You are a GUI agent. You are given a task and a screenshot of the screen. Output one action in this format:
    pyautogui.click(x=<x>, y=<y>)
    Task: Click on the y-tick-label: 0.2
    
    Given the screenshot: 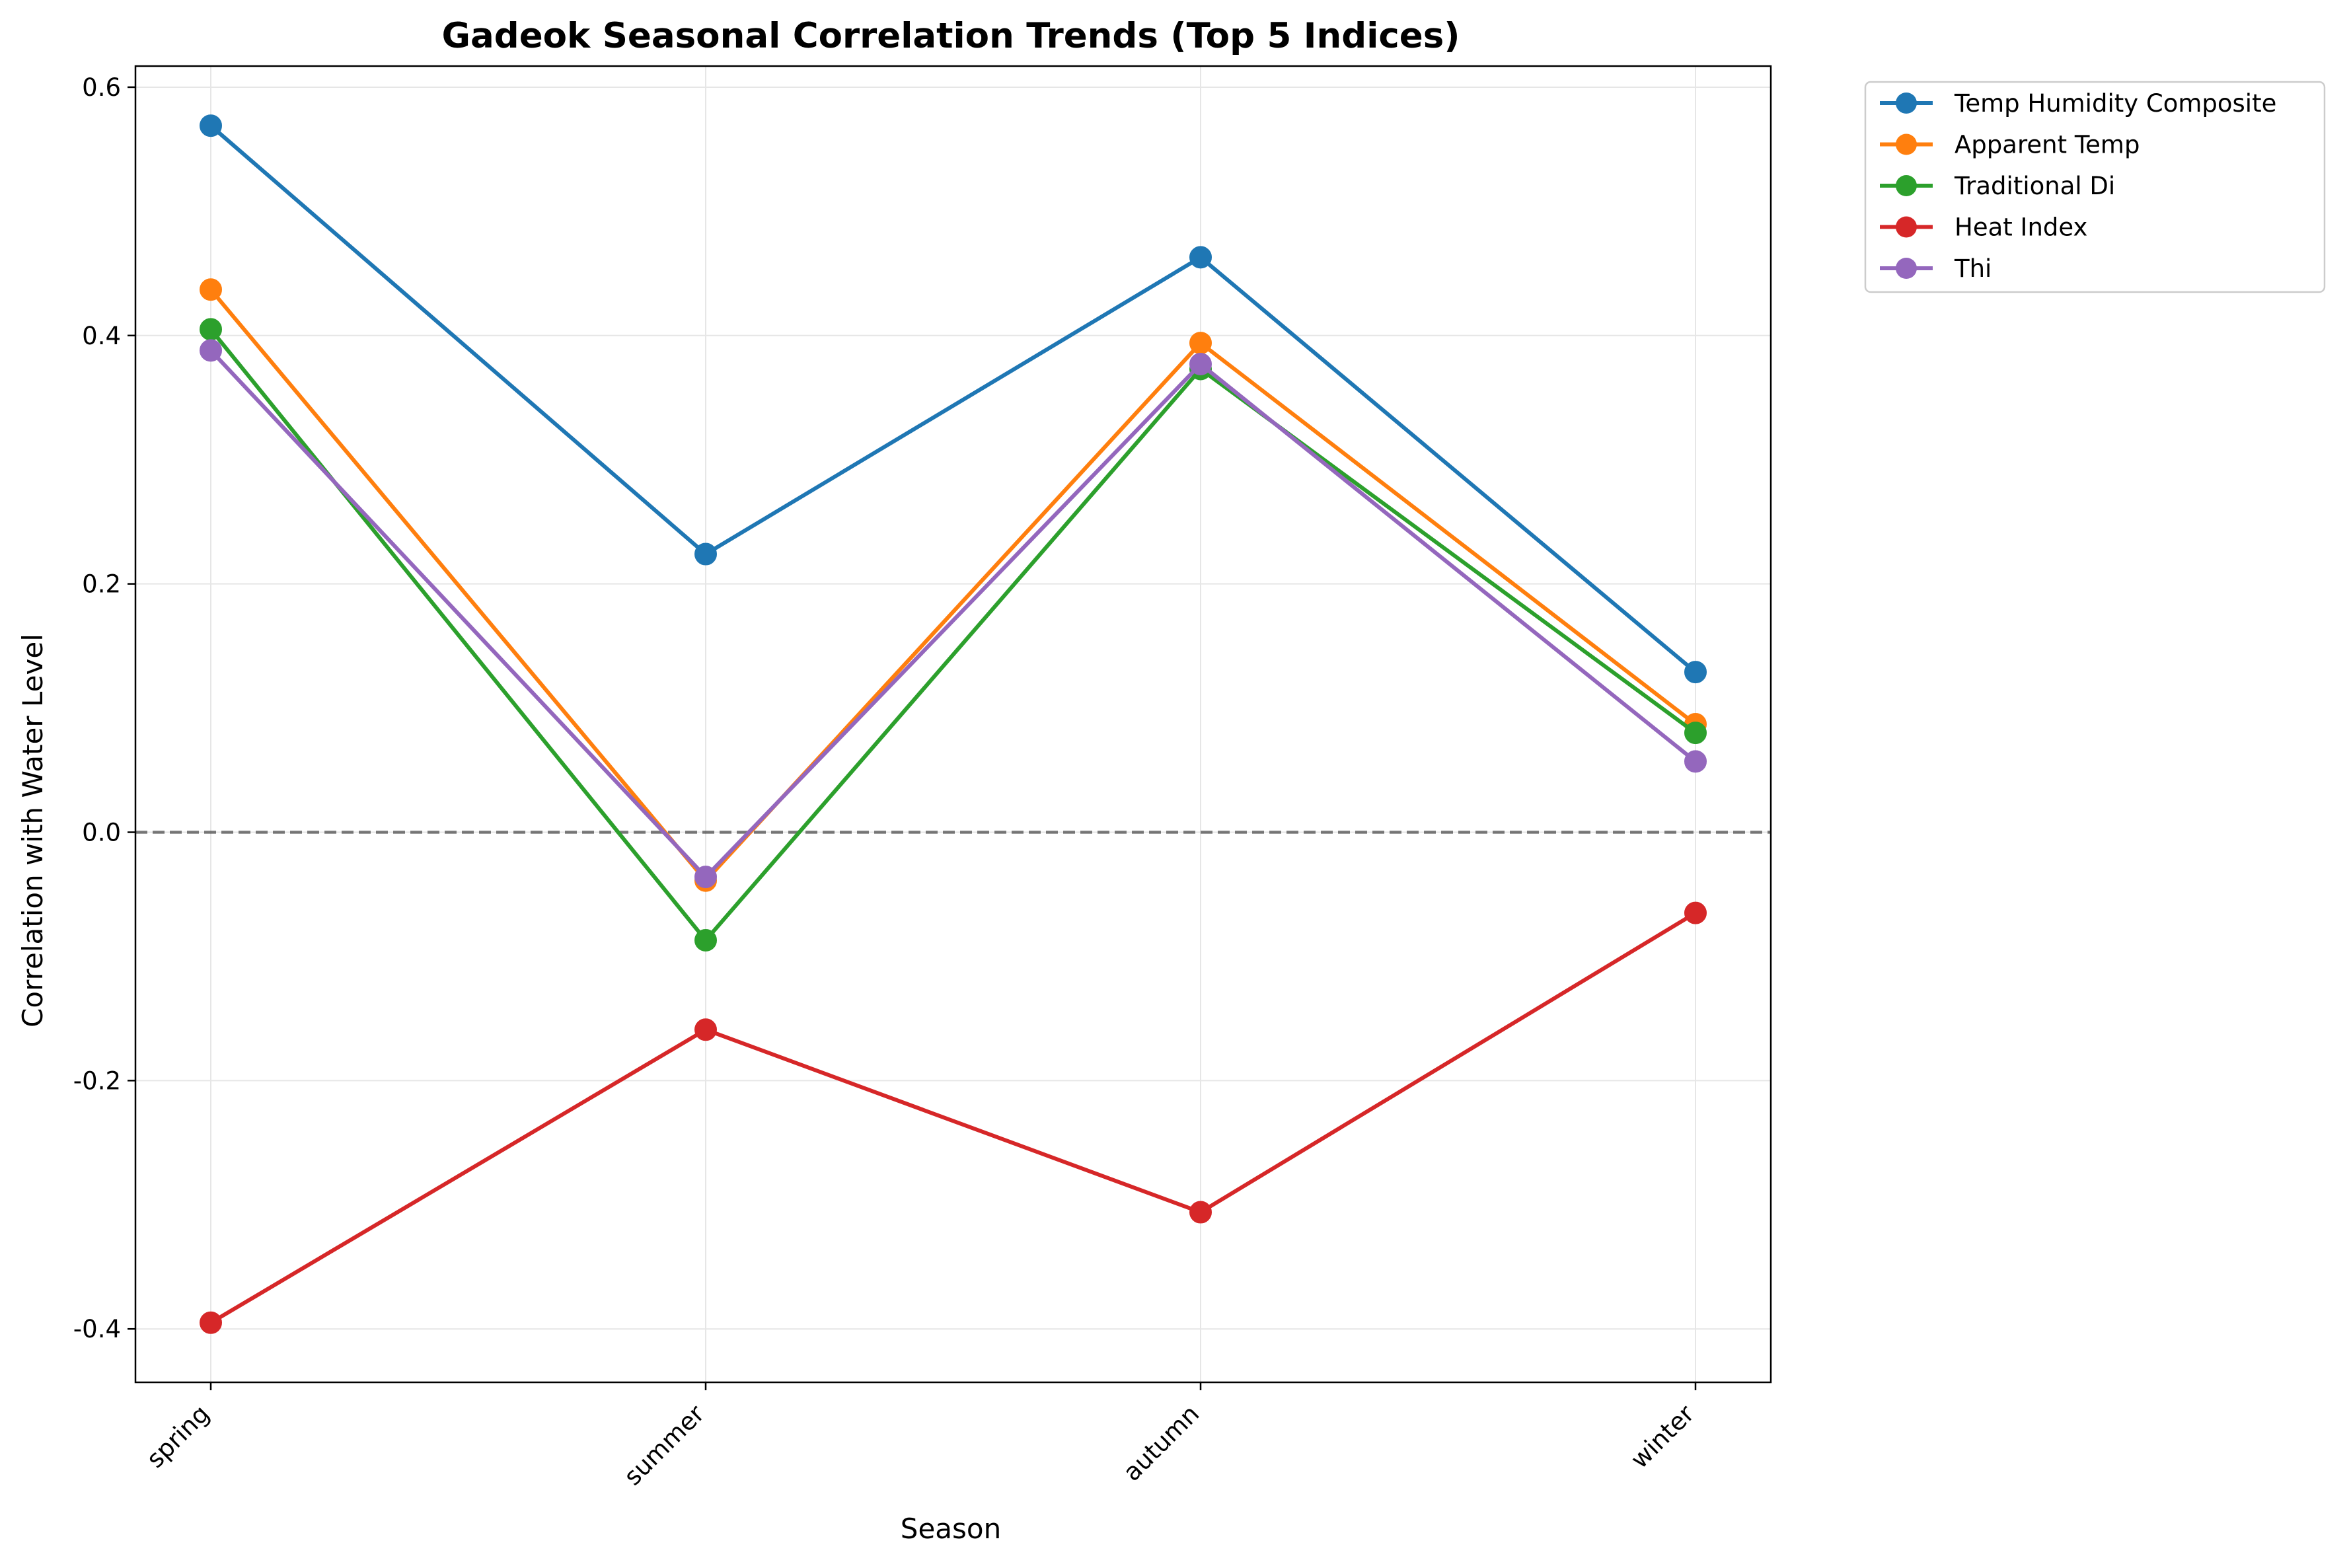 What is the action you would take?
    pyautogui.click(x=101, y=584)
    